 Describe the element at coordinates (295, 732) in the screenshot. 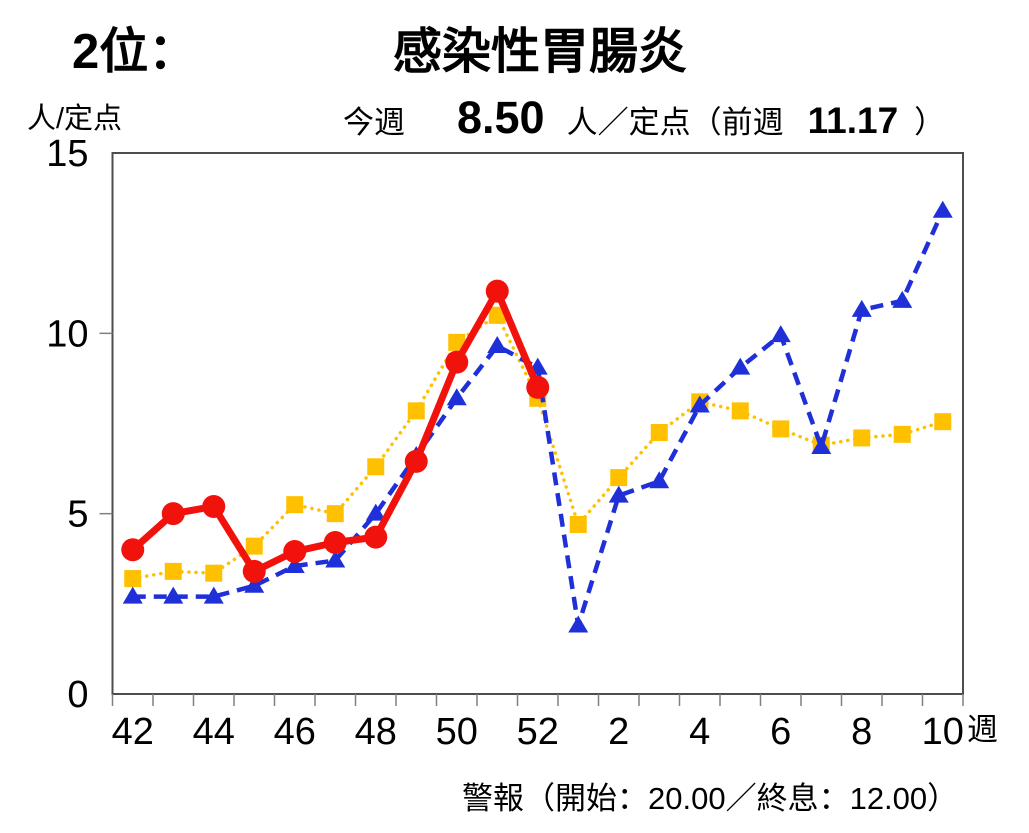

I see `x-tick-label: 46` at that location.